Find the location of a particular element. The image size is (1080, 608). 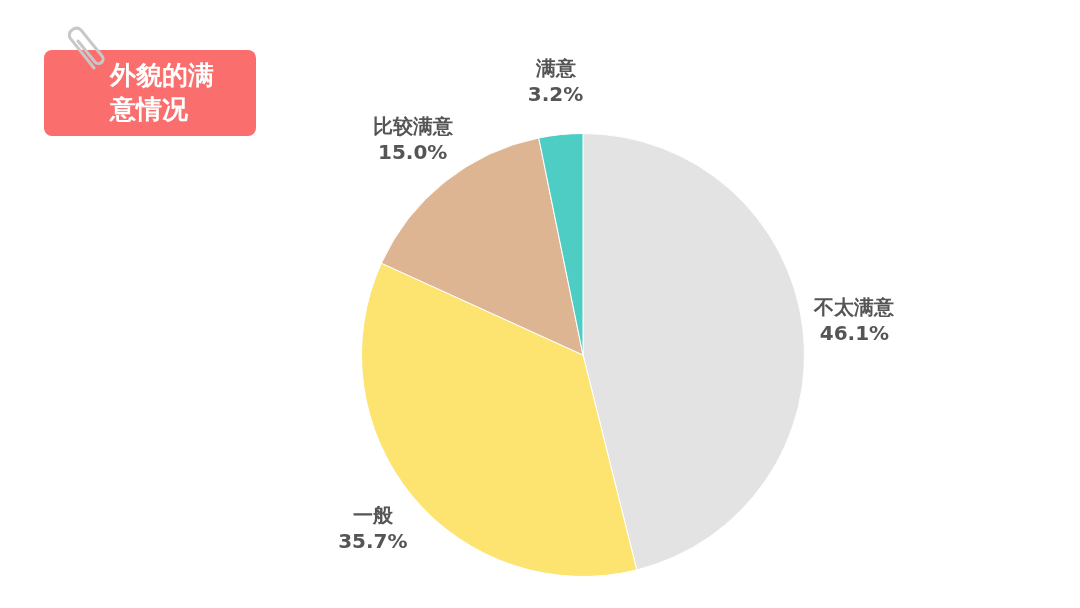

slice-label: 不太满意 is located at coordinates (854, 306).